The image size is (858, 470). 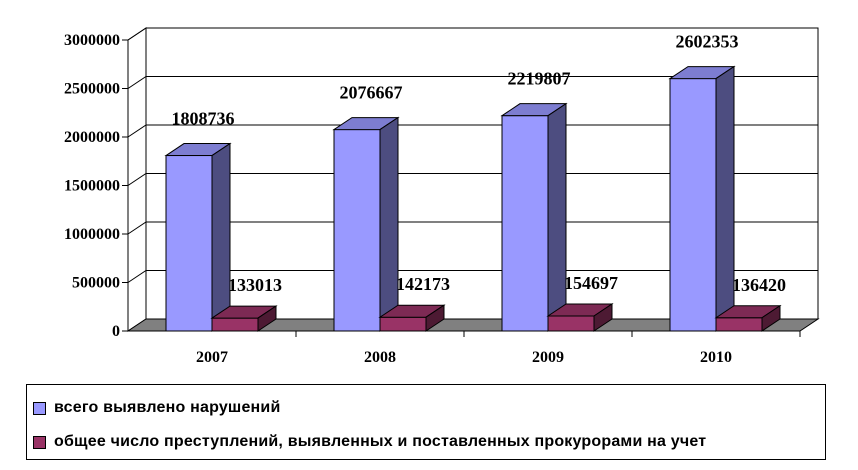 What do you see at coordinates (39, 442) in the screenshot?
I see `legend-swatch-crimes-registered` at bounding box center [39, 442].